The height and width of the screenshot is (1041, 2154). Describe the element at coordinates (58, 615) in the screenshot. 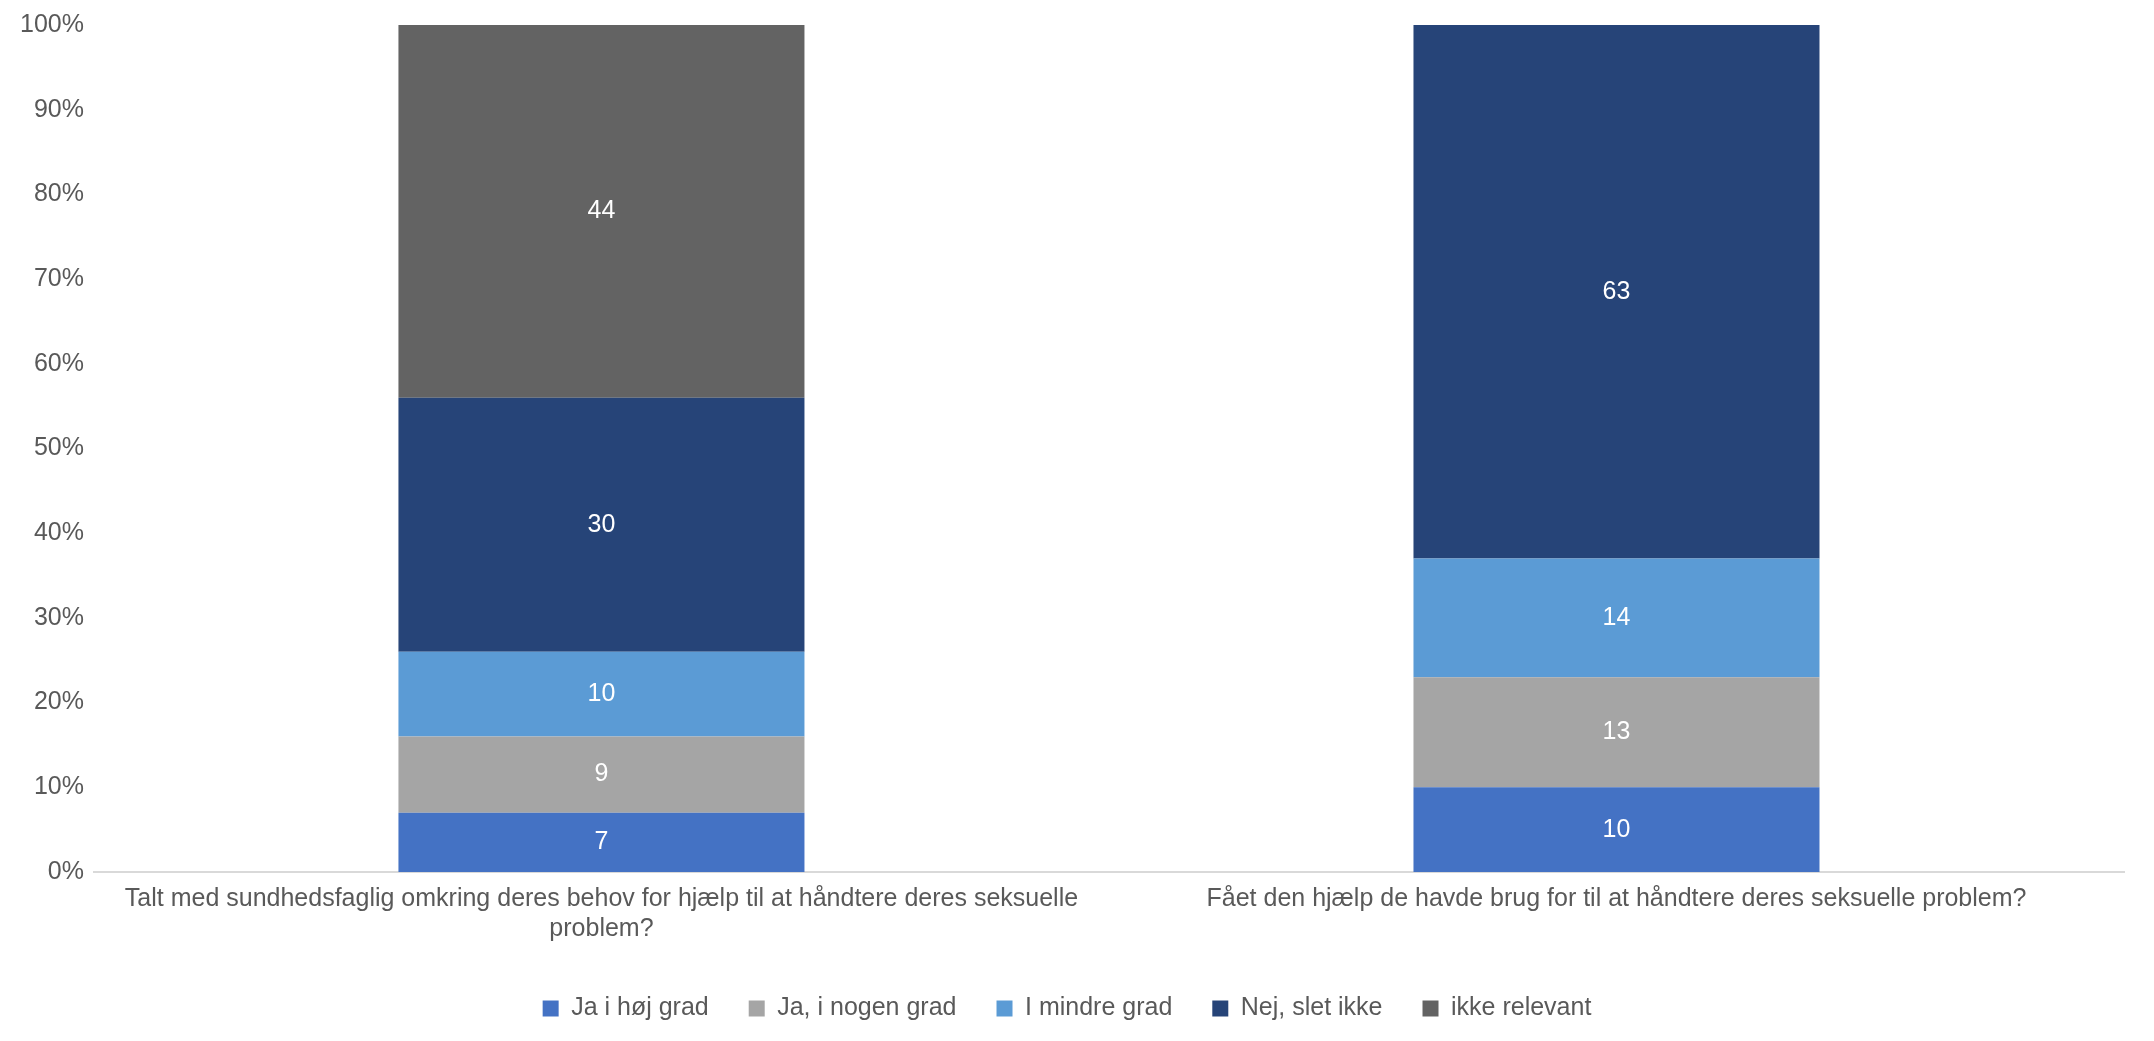

I see `y-tick-label: 30%` at that location.